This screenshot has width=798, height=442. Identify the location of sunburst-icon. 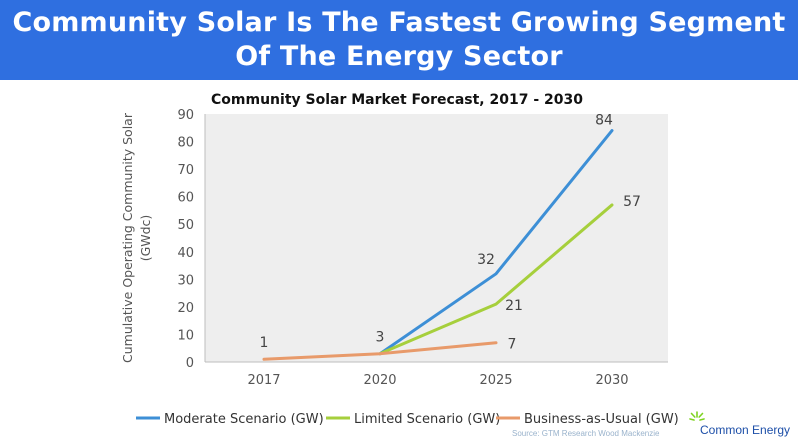
(697, 416).